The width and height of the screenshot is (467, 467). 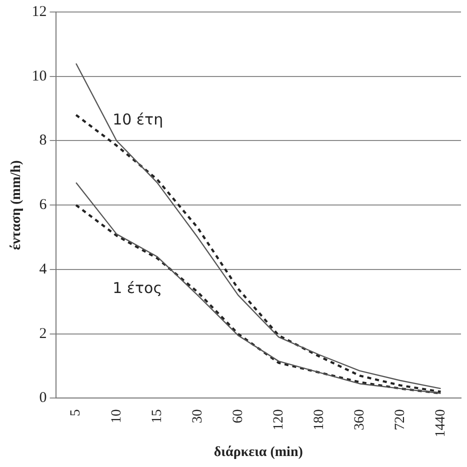 What do you see at coordinates (43, 398) in the screenshot?
I see `y-tick-label: 0` at bounding box center [43, 398].